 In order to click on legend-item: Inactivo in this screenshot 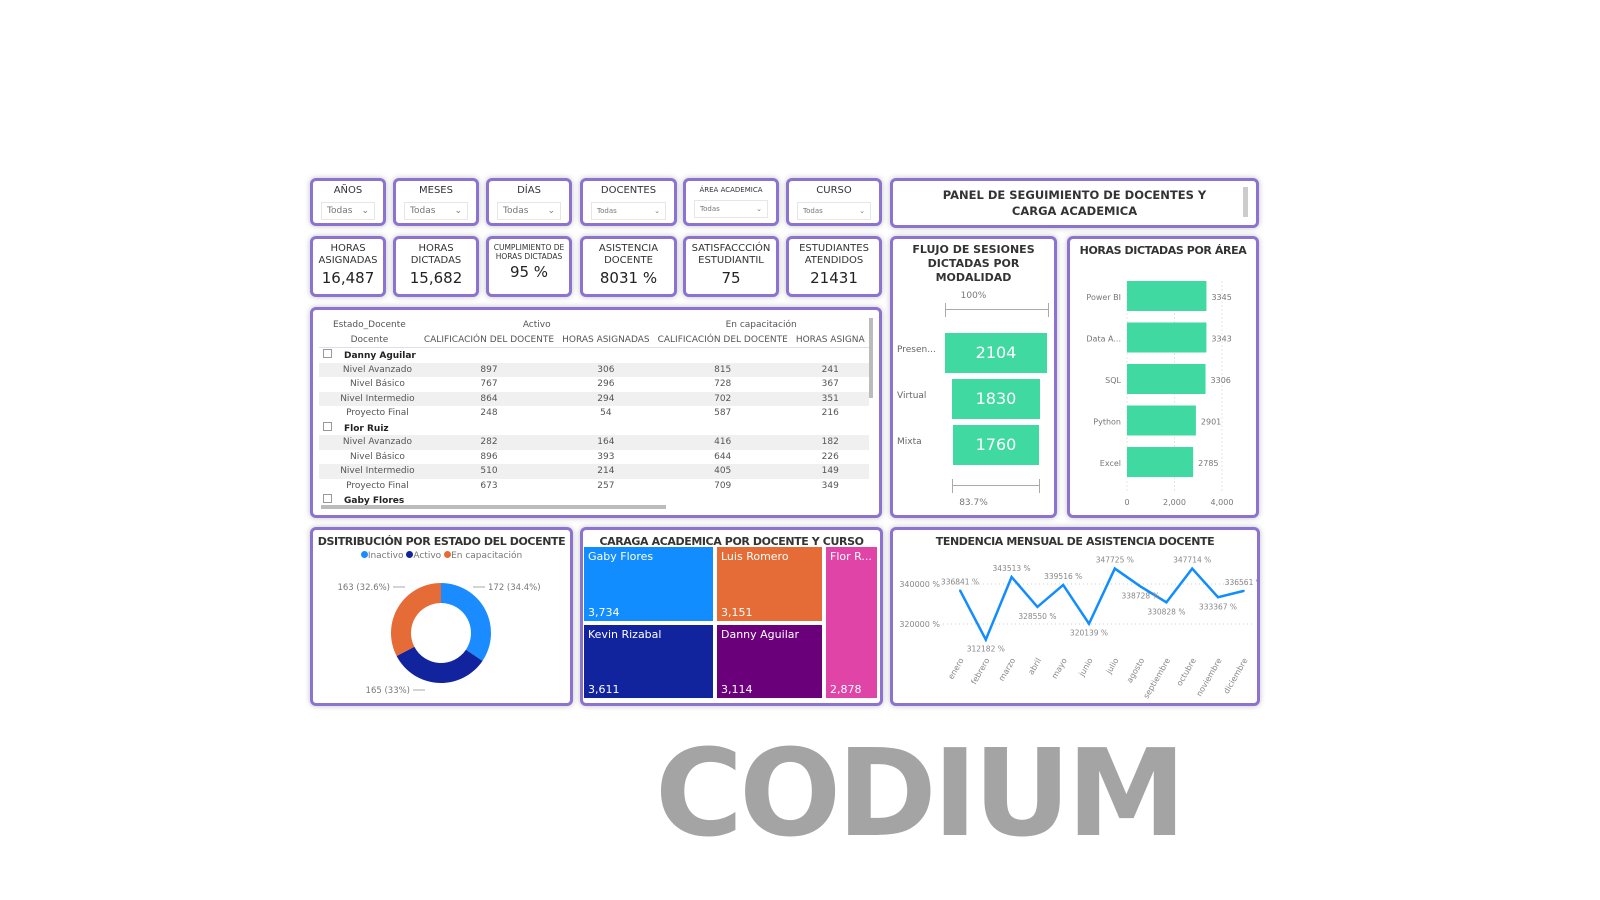, I will do `click(382, 556)`.